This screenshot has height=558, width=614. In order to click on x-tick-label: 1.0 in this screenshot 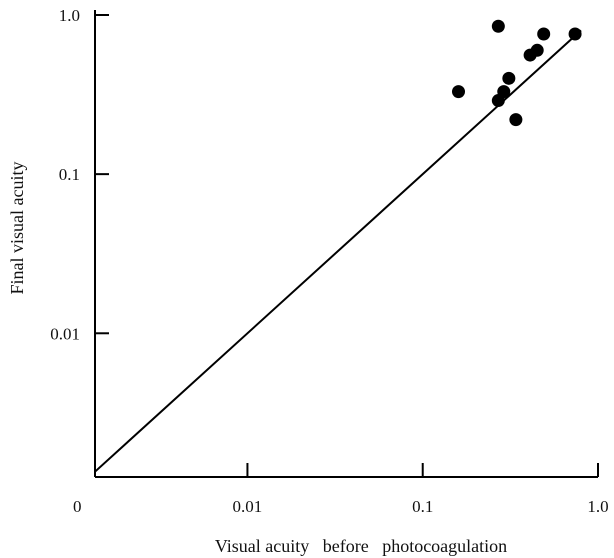, I will do `click(597, 506)`.